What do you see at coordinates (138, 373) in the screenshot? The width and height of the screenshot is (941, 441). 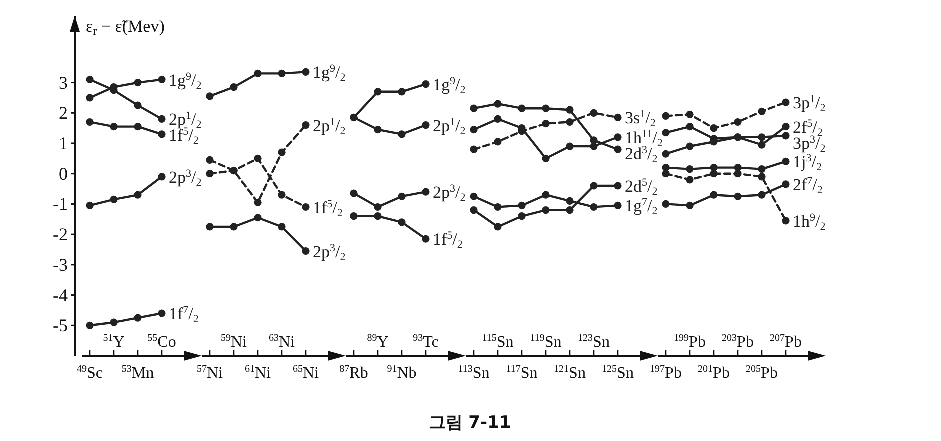 I see `x-tick-label: $^{53}$Mn` at bounding box center [138, 373].